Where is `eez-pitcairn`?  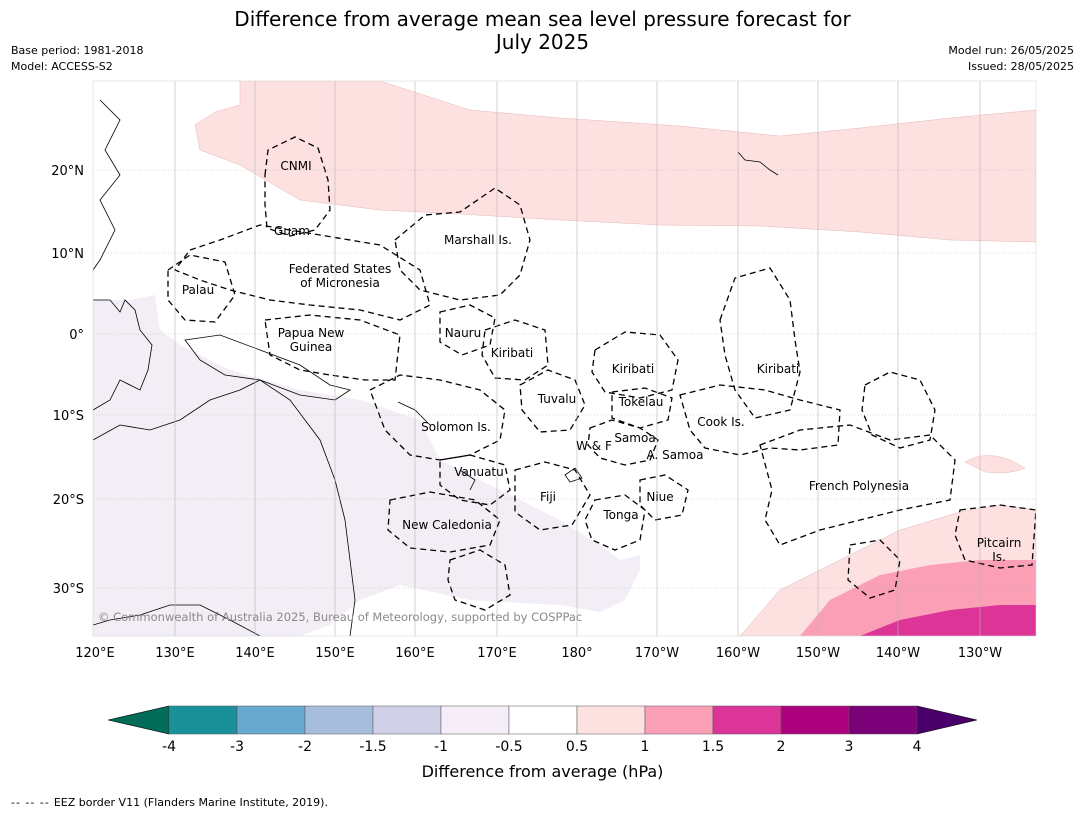
eez-pitcairn is located at coordinates (995, 536).